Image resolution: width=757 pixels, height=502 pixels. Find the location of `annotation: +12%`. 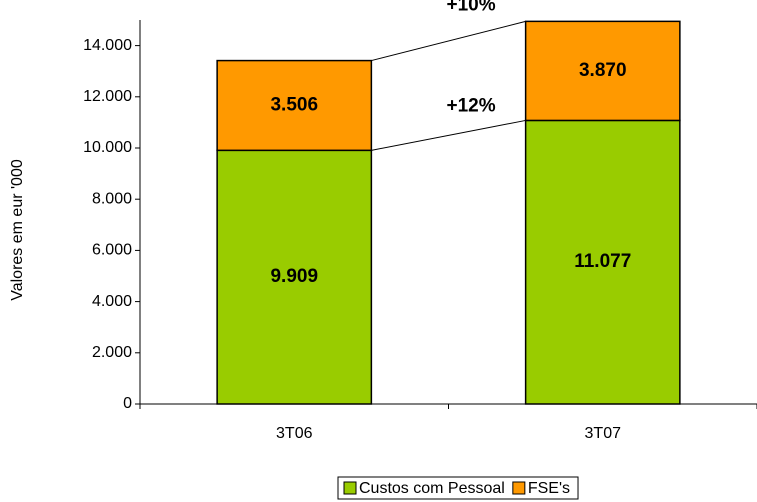

annotation: +12% is located at coordinates (471, 105).